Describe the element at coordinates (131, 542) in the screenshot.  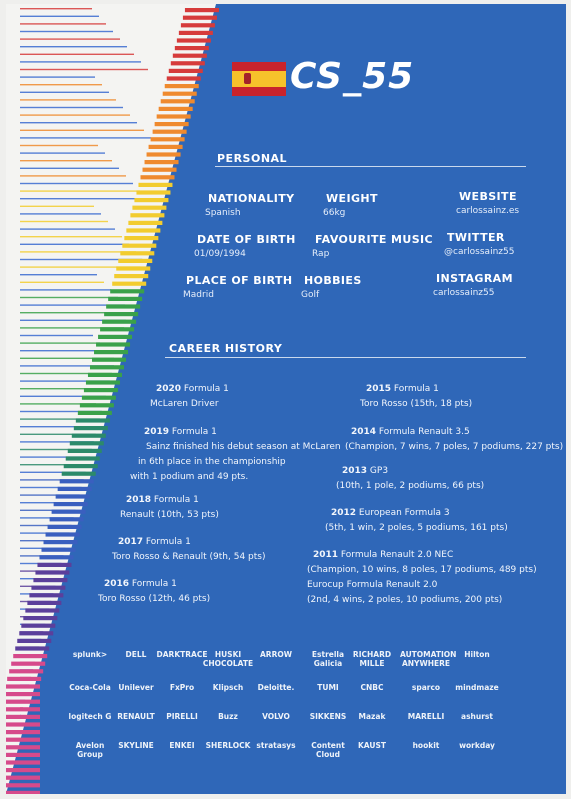
I see `career-entry-year: 2017` at that location.